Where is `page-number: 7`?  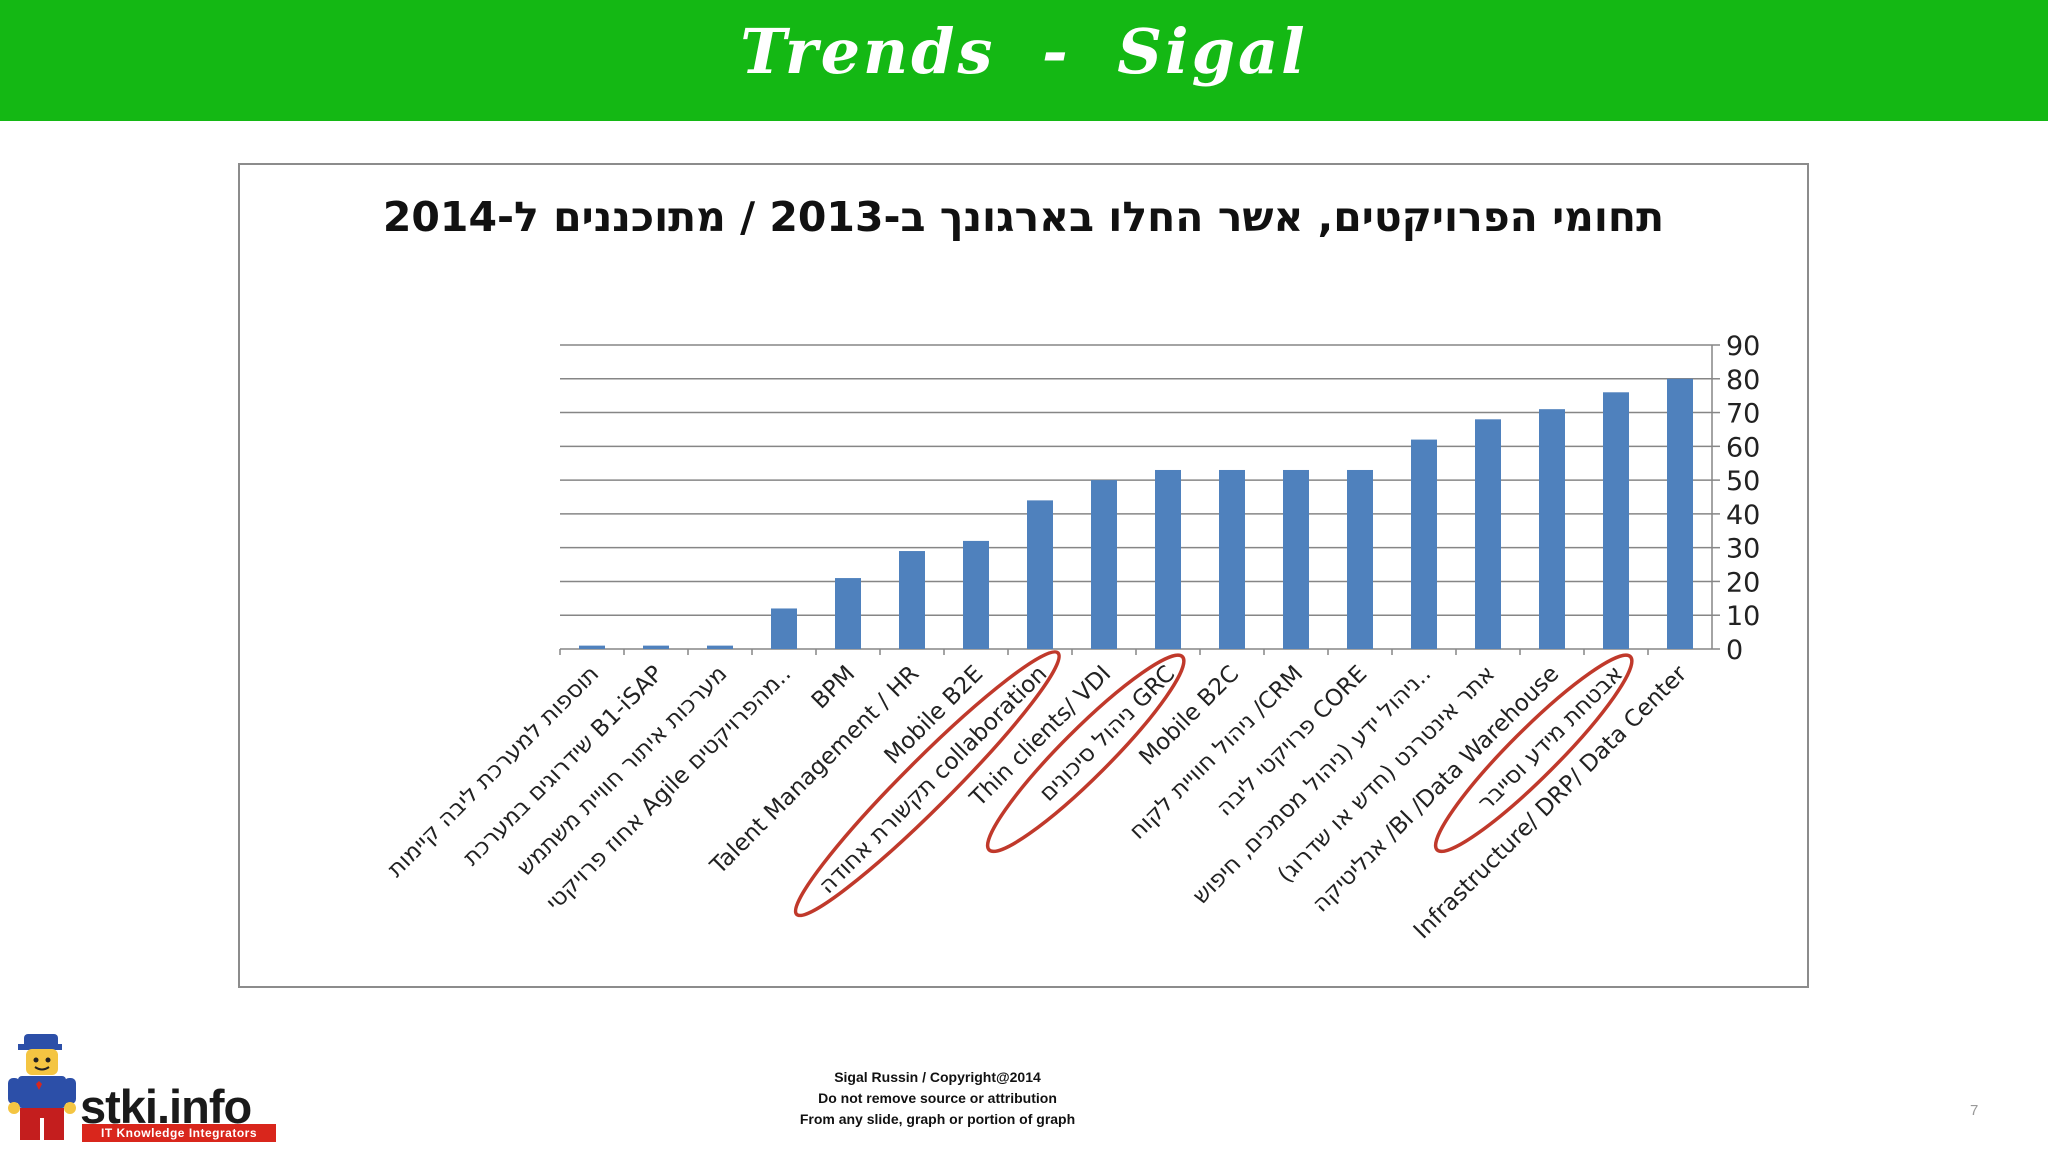 page-number: 7 is located at coordinates (1974, 1110).